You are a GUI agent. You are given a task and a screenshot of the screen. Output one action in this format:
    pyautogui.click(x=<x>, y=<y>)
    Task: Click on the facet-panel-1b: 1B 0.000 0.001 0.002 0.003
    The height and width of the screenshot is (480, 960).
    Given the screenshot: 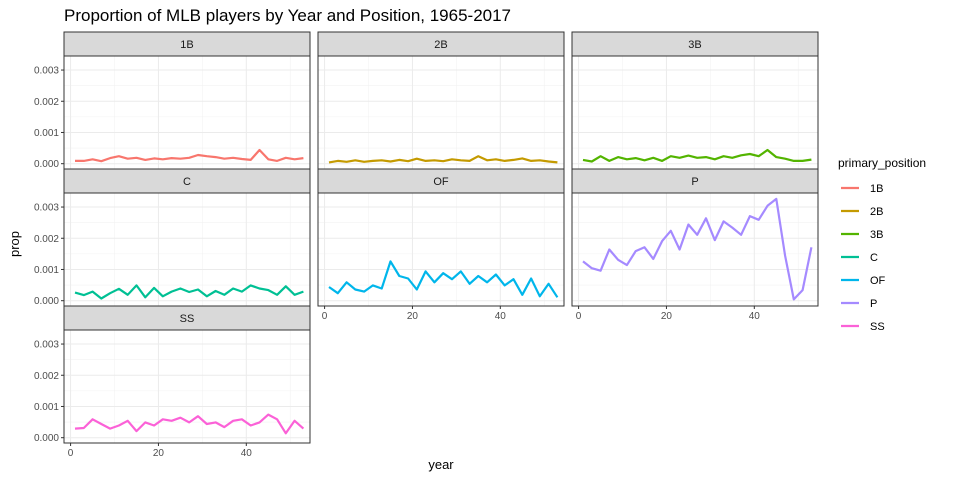 What is the action you would take?
    pyautogui.click(x=172, y=100)
    